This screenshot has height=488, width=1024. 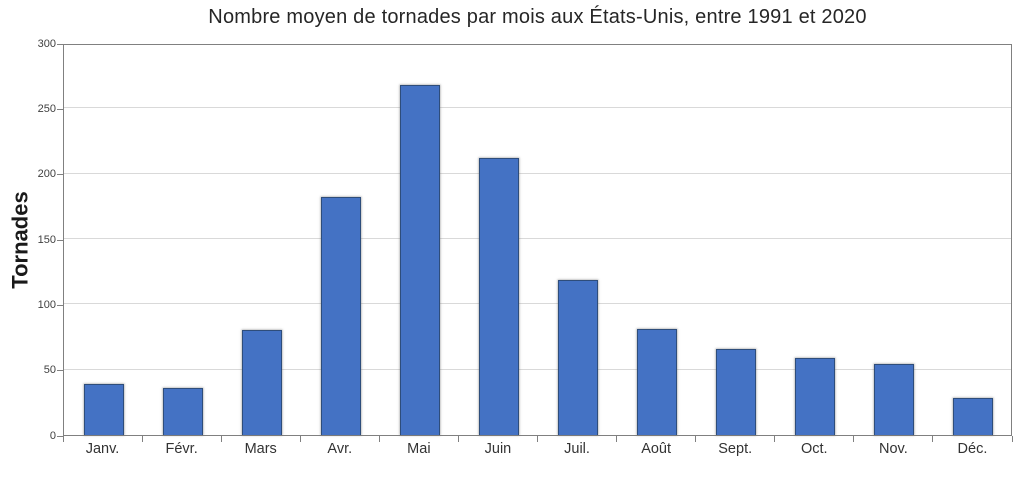 I want to click on x-label-juin: Juin, so click(x=498, y=449).